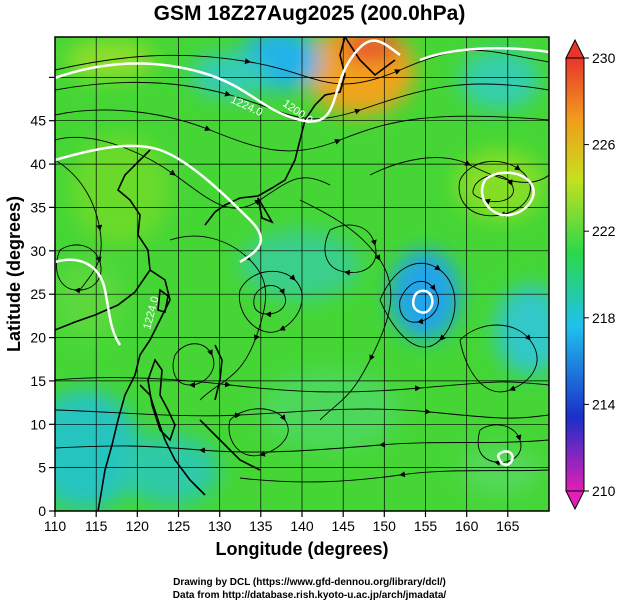  I want to click on x-tick-label: 130, so click(220, 526).